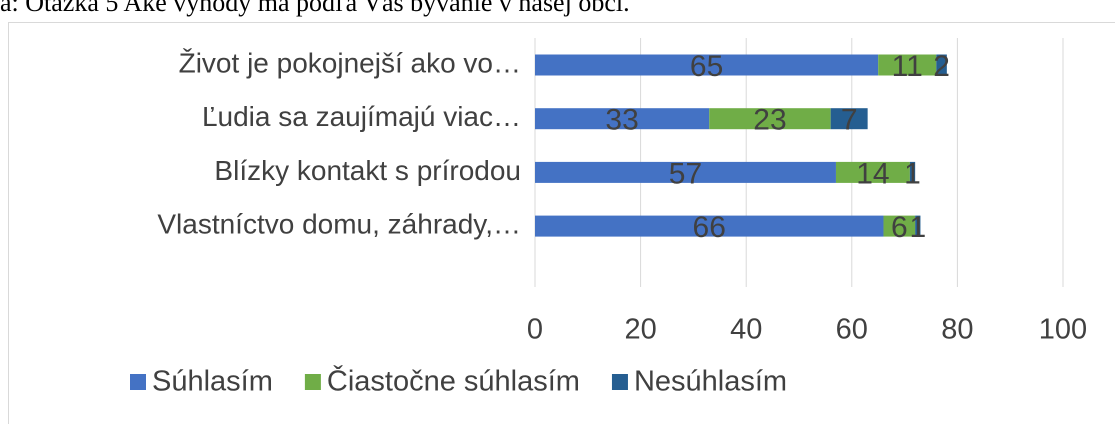 The image size is (1115, 424). I want to click on data-label: 14, so click(872, 173).